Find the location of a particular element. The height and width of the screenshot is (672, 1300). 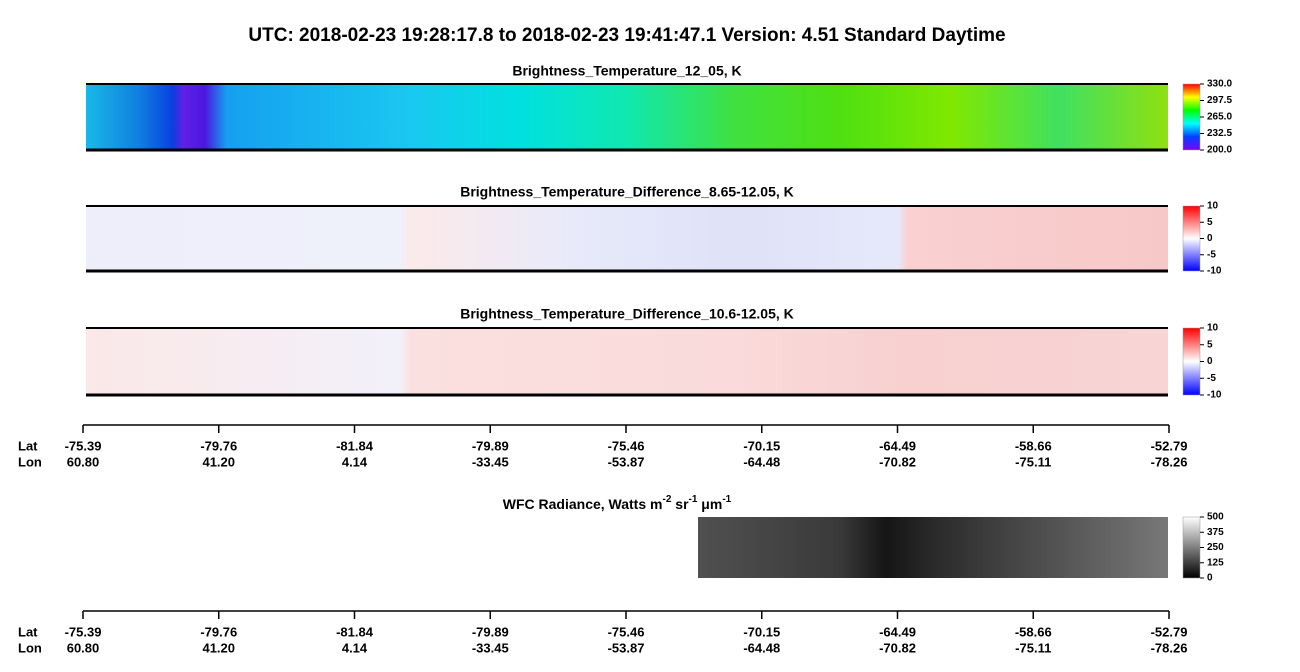

panel-title: Brightness_Temperature_12_05, K is located at coordinates (626, 71).